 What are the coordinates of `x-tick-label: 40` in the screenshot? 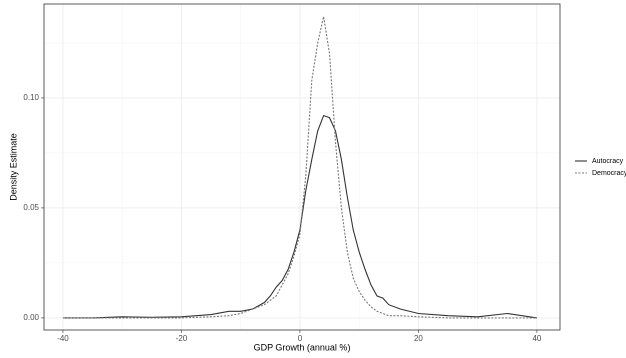 It's located at (536, 338).